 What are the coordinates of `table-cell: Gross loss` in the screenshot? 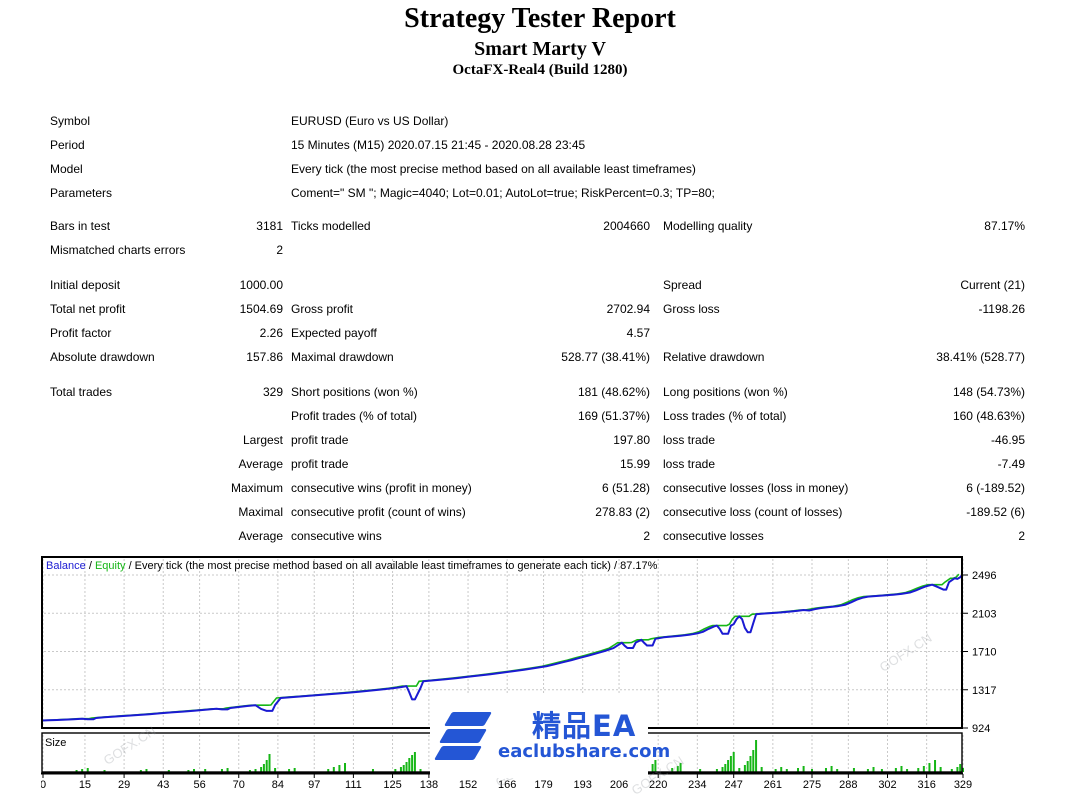 It's located at (691, 309).